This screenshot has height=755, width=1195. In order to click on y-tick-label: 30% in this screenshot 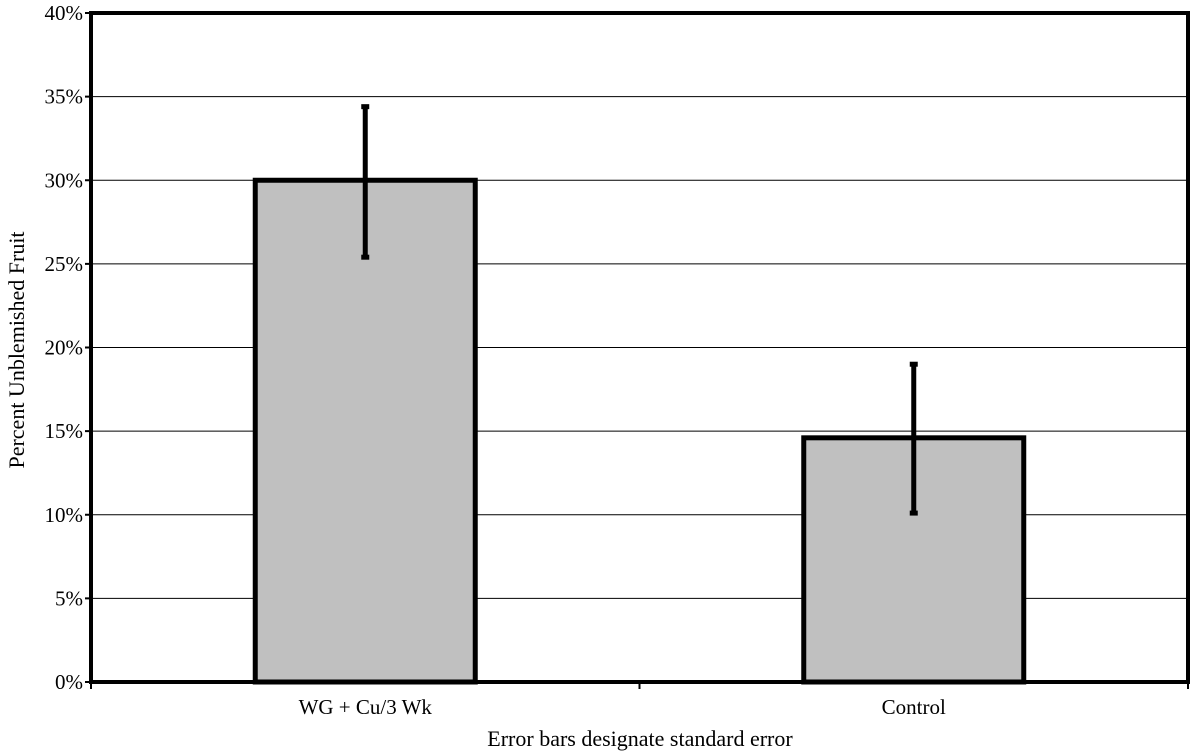, I will do `click(64, 180)`.